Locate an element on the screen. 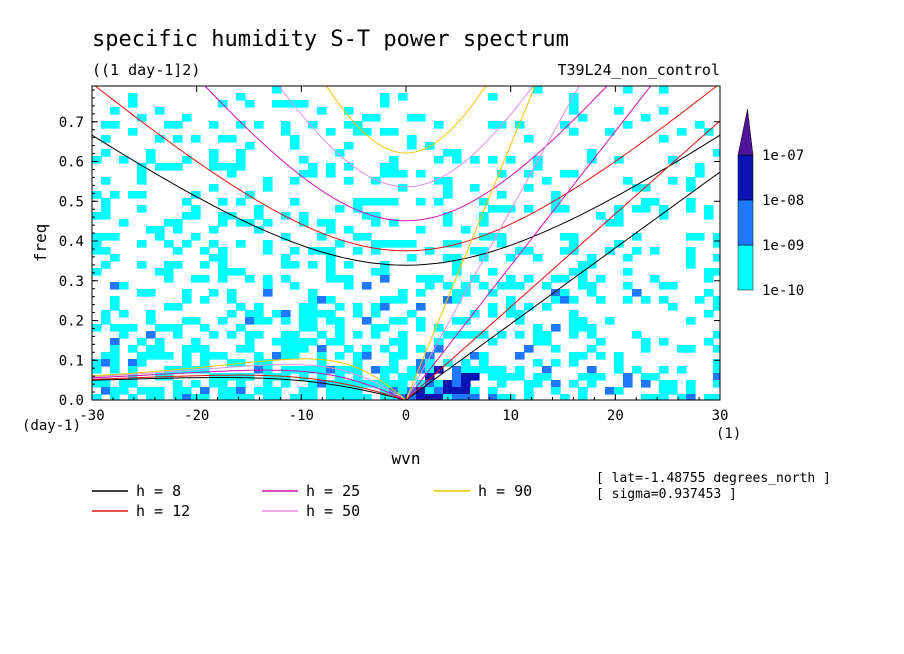  x-axis-label: wvn is located at coordinates (406, 458).